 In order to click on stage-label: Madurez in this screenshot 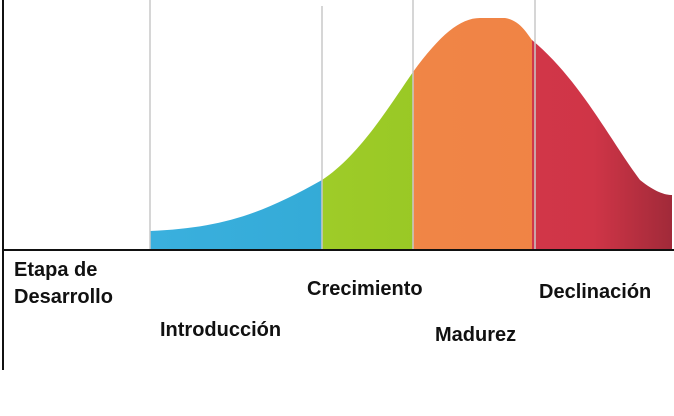, I will do `click(475, 335)`.